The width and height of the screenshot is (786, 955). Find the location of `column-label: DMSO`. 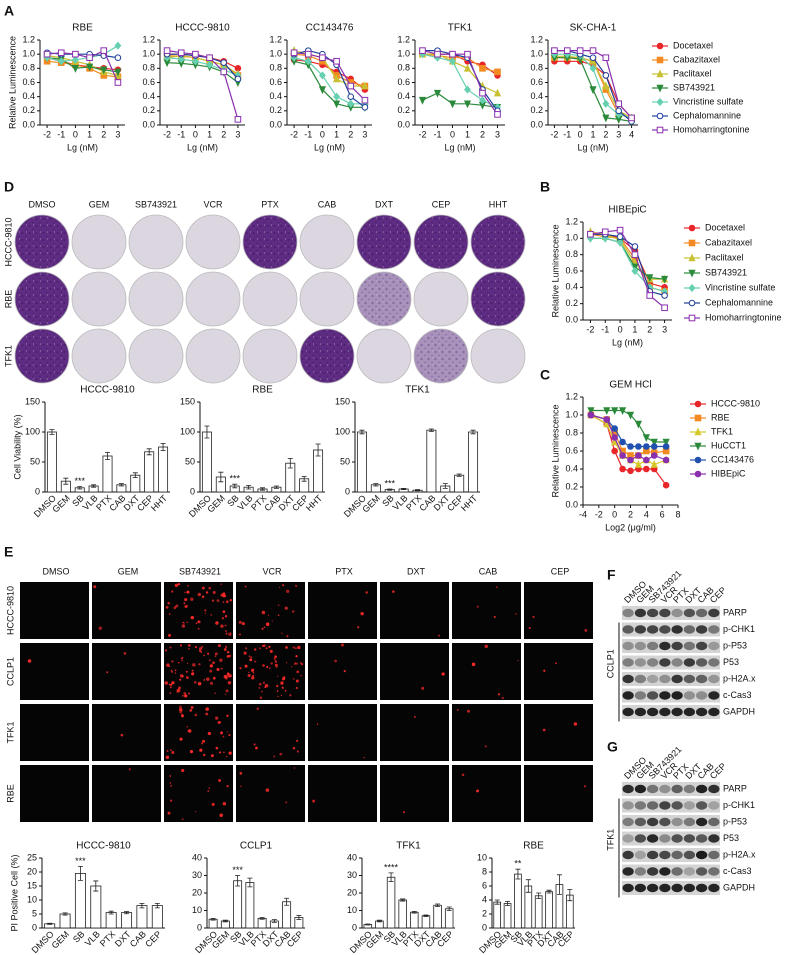

column-label: DMSO is located at coordinates (56, 571).